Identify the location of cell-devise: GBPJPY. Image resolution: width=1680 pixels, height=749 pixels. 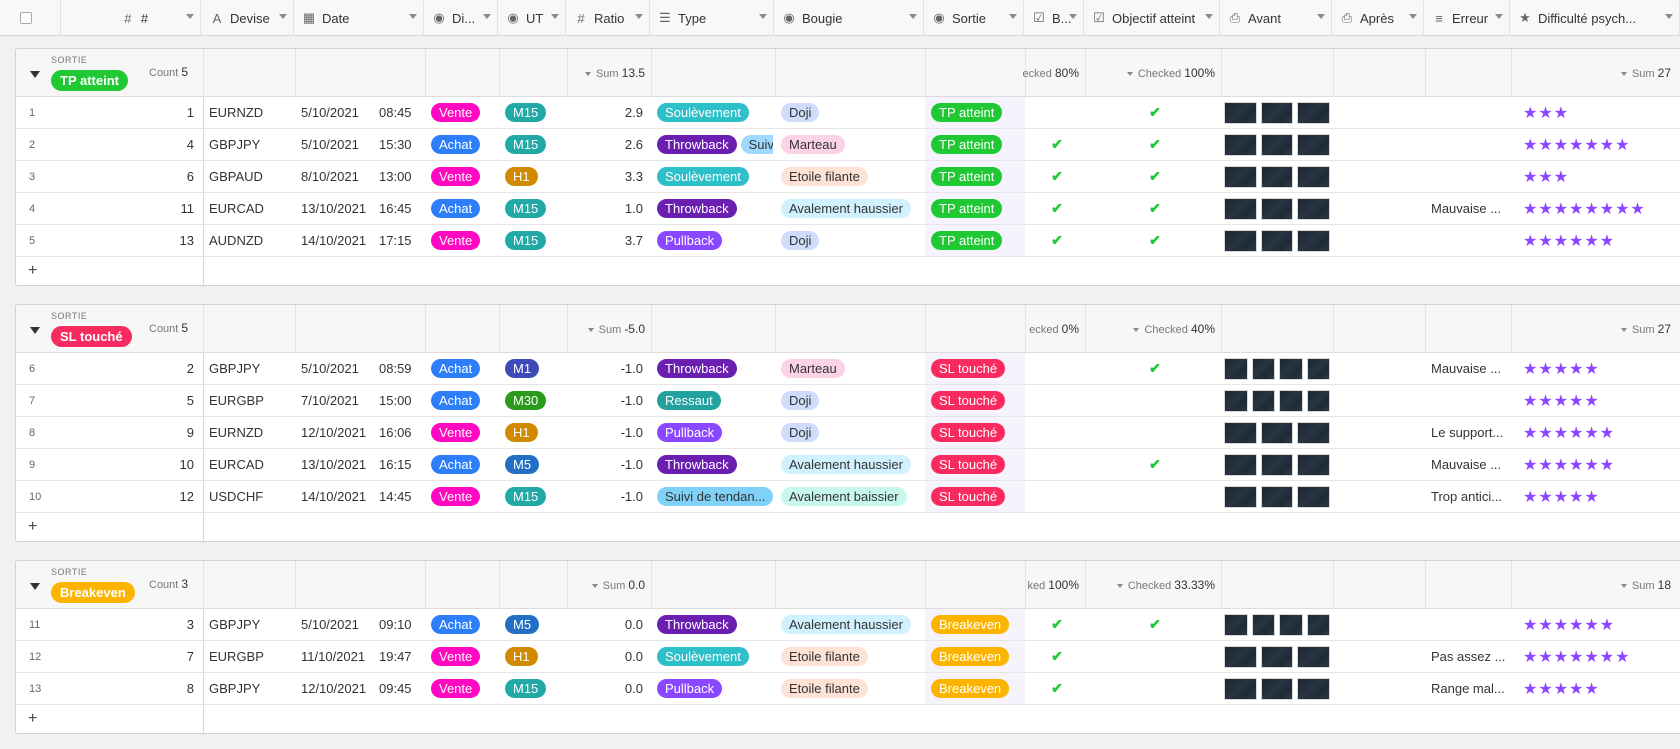
(235, 688).